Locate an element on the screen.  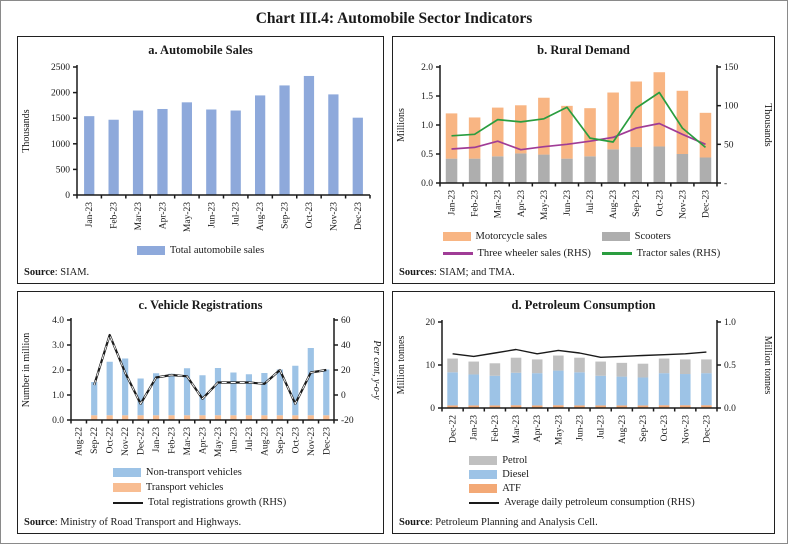
legend-item: Scooters is located at coordinates (687, 236).